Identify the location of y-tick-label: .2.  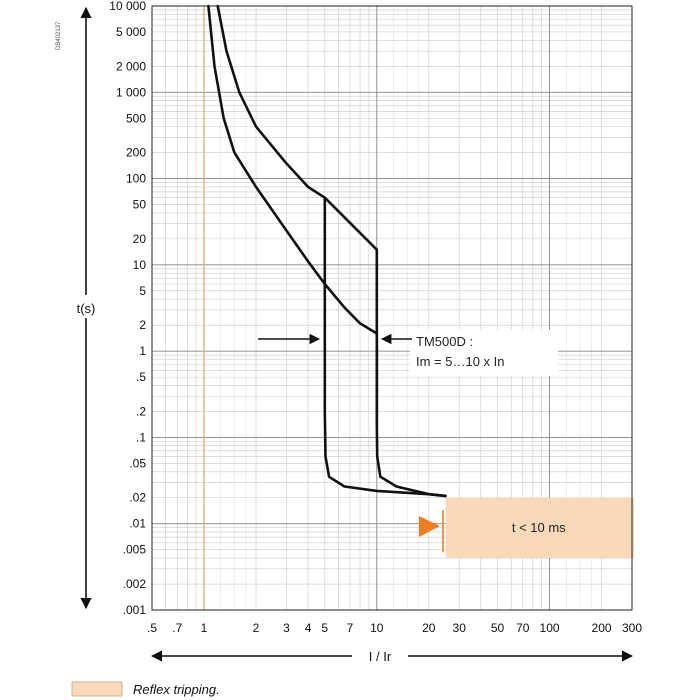
(141, 411).